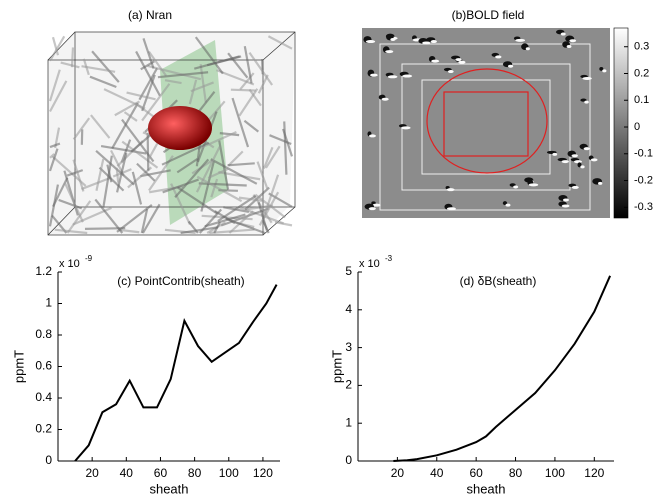 This screenshot has height=500, width=663. Describe the element at coordinates (476, 473) in the screenshot. I see `x-tick-label: 60` at that location.